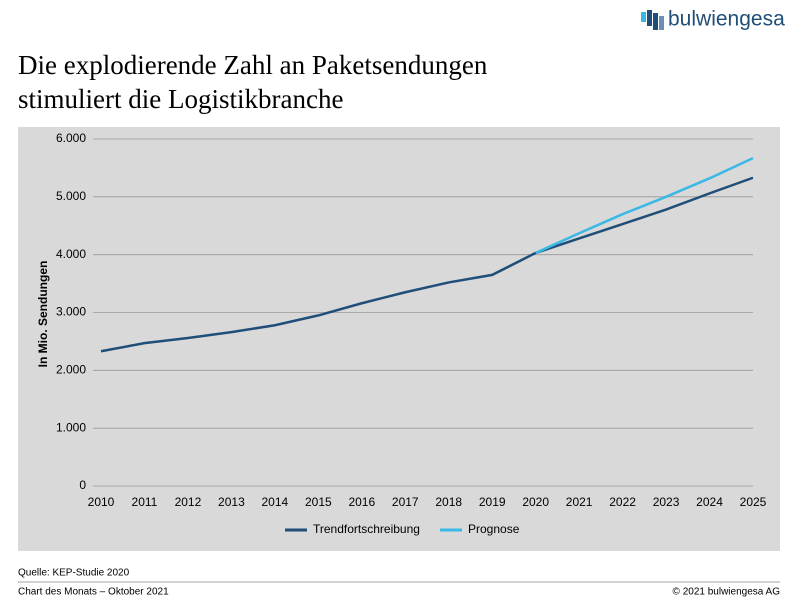 This screenshot has height=600, width=800. What do you see at coordinates (622, 502) in the screenshot?
I see `x-tick-label: 2022` at bounding box center [622, 502].